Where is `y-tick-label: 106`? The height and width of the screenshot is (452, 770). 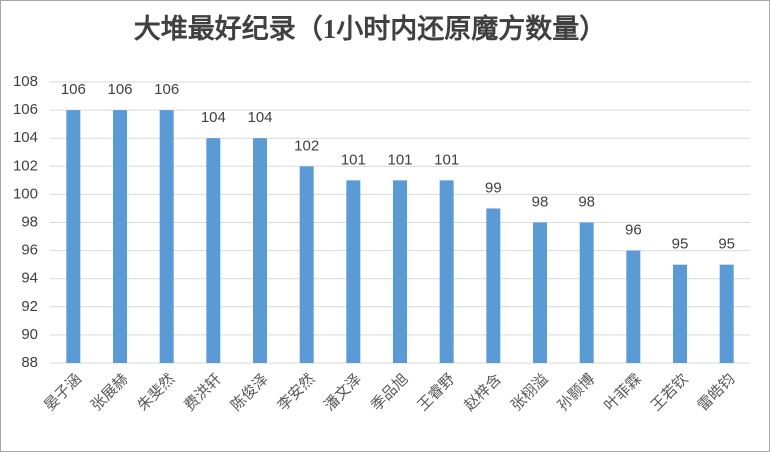
y-tick-label: 106 is located at coordinates (25, 109).